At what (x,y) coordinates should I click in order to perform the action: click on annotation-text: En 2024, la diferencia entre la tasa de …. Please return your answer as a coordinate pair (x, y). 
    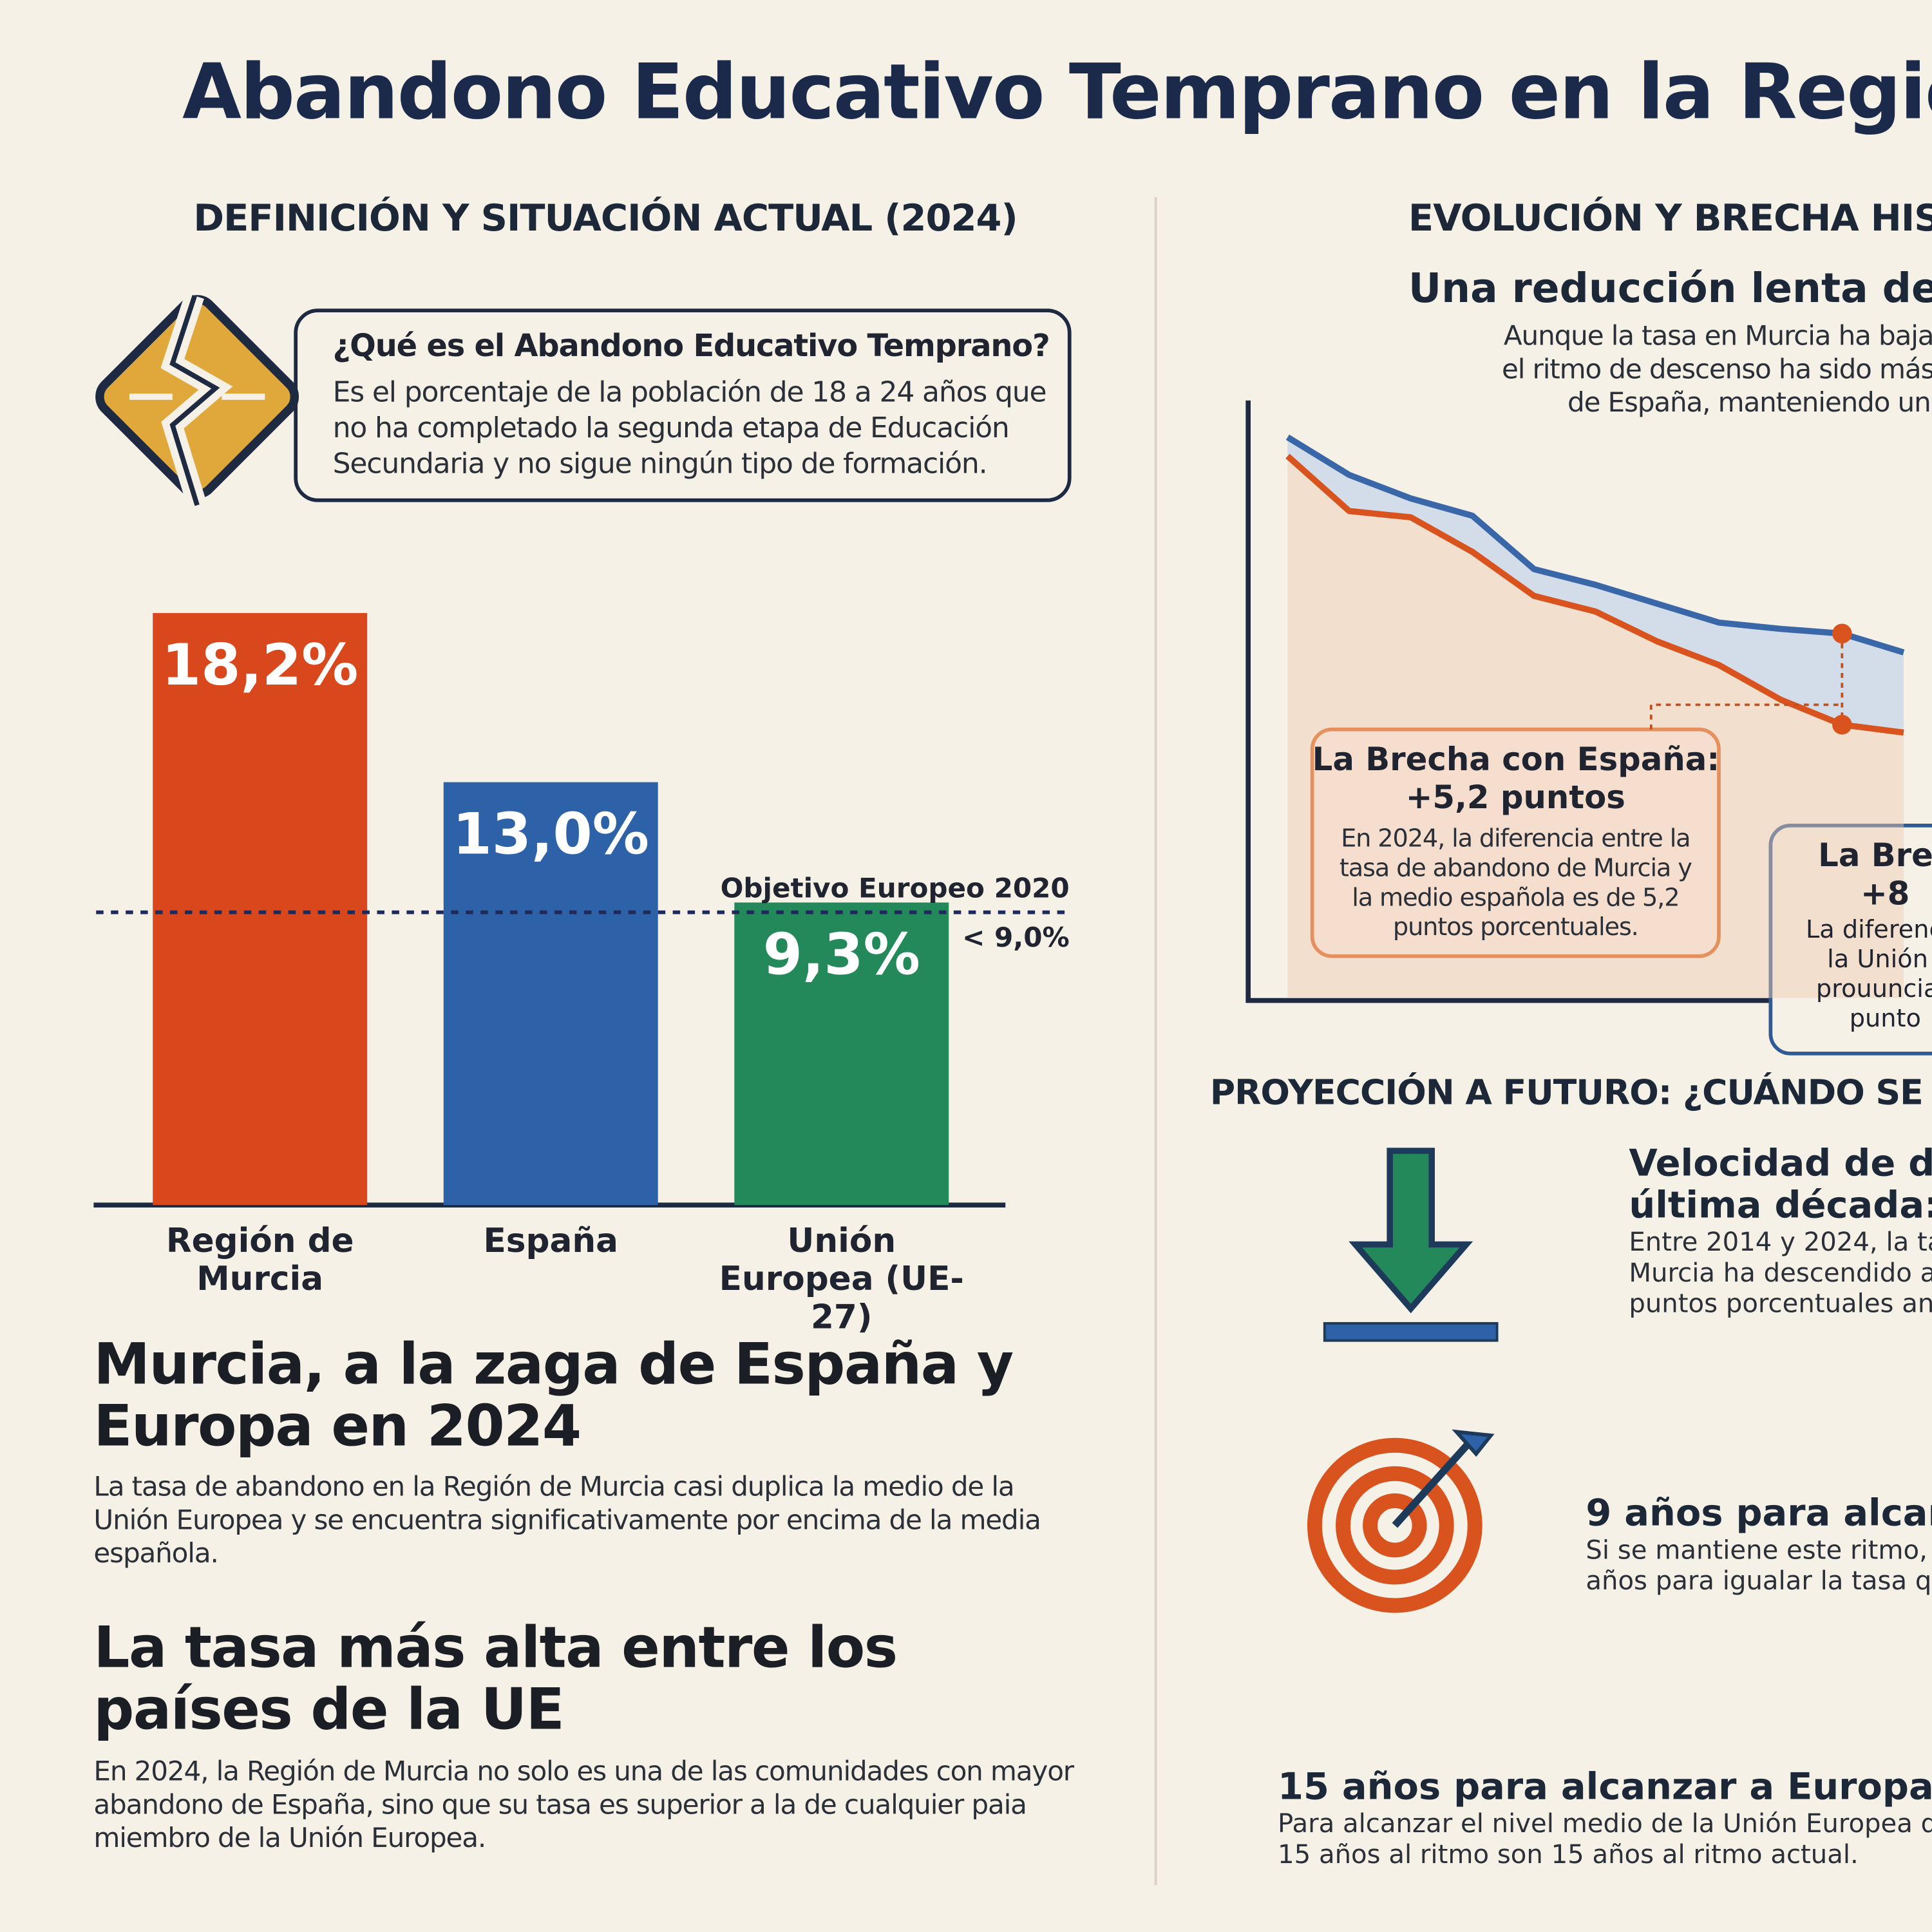
    Looking at the image, I should click on (1515, 882).